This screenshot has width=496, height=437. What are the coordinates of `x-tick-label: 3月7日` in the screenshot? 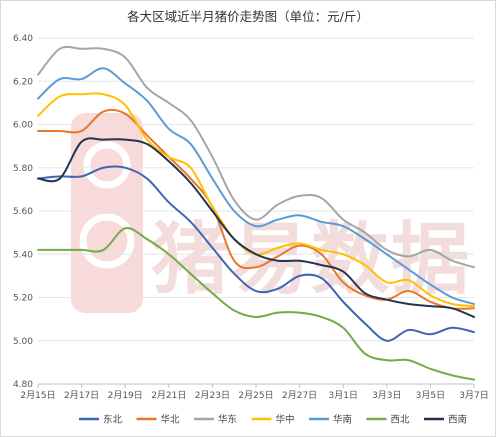 It's located at (473, 395).